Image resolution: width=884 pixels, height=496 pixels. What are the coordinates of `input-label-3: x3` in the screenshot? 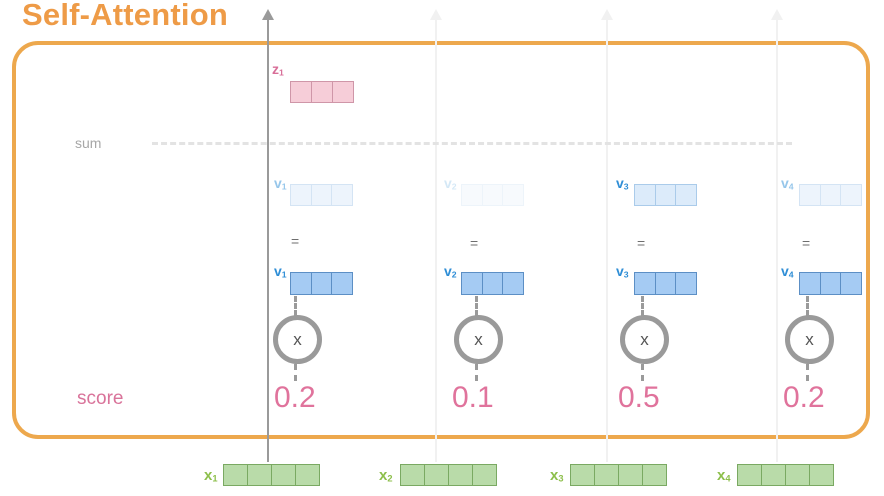 It's located at (557, 475).